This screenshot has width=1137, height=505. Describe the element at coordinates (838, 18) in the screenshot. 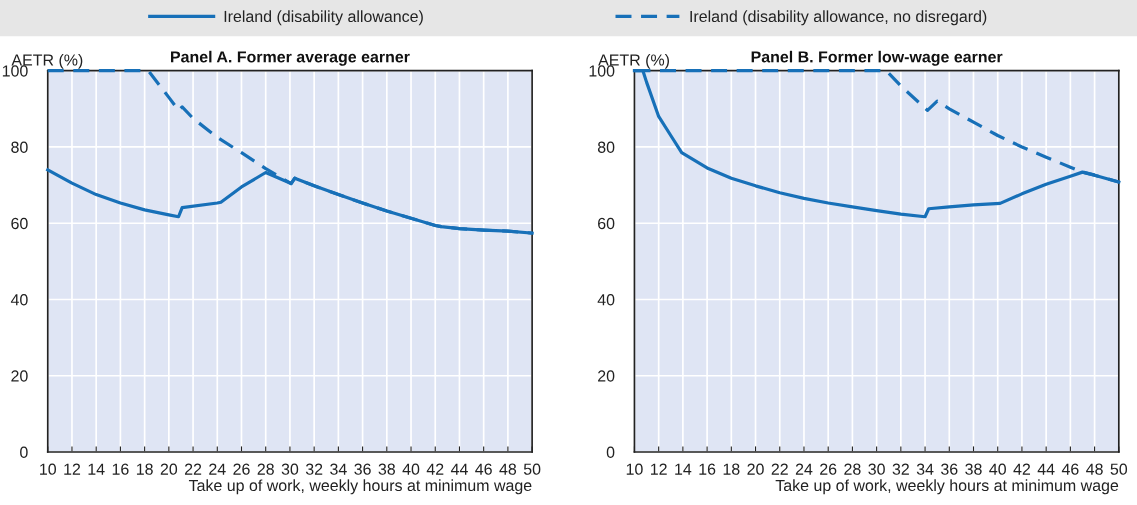

I see `legend-label: Ireland (disability allowance, no disregard)` at that location.